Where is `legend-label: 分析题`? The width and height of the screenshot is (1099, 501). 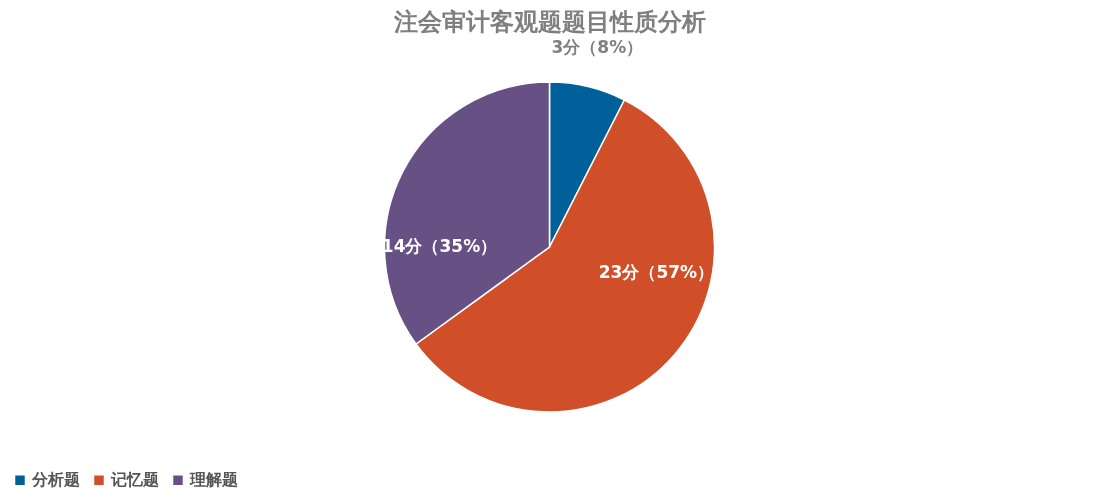 legend-label: 分析题 is located at coordinates (55, 480).